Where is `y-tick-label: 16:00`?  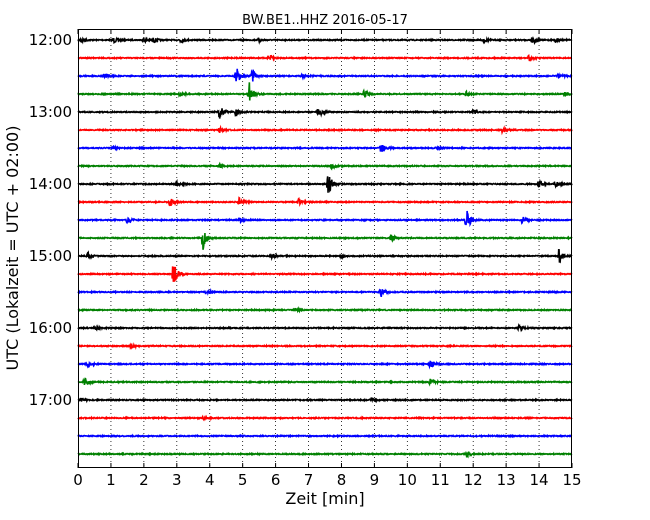 y-tick-label: 16:00 is located at coordinates (50, 328).